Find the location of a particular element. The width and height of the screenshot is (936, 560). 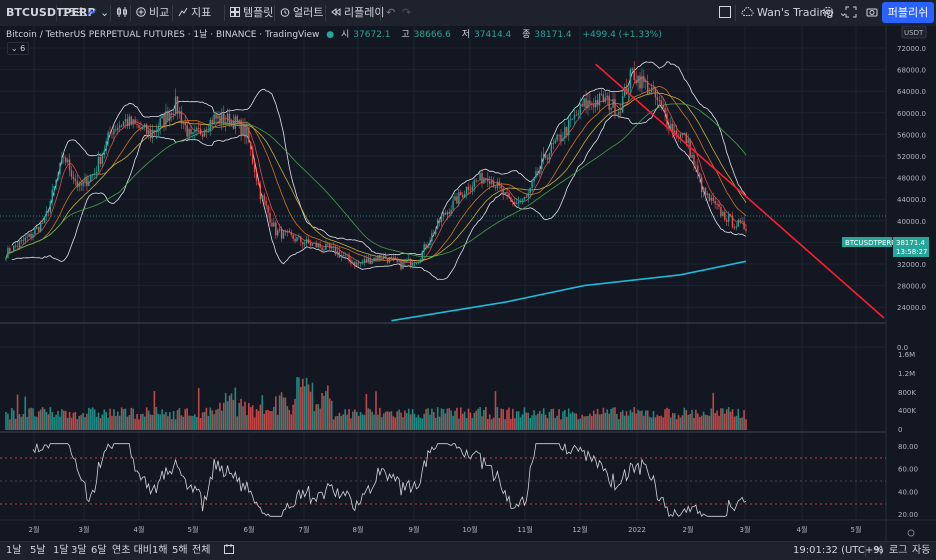

undo-icon: ↶ is located at coordinates (391, 12).